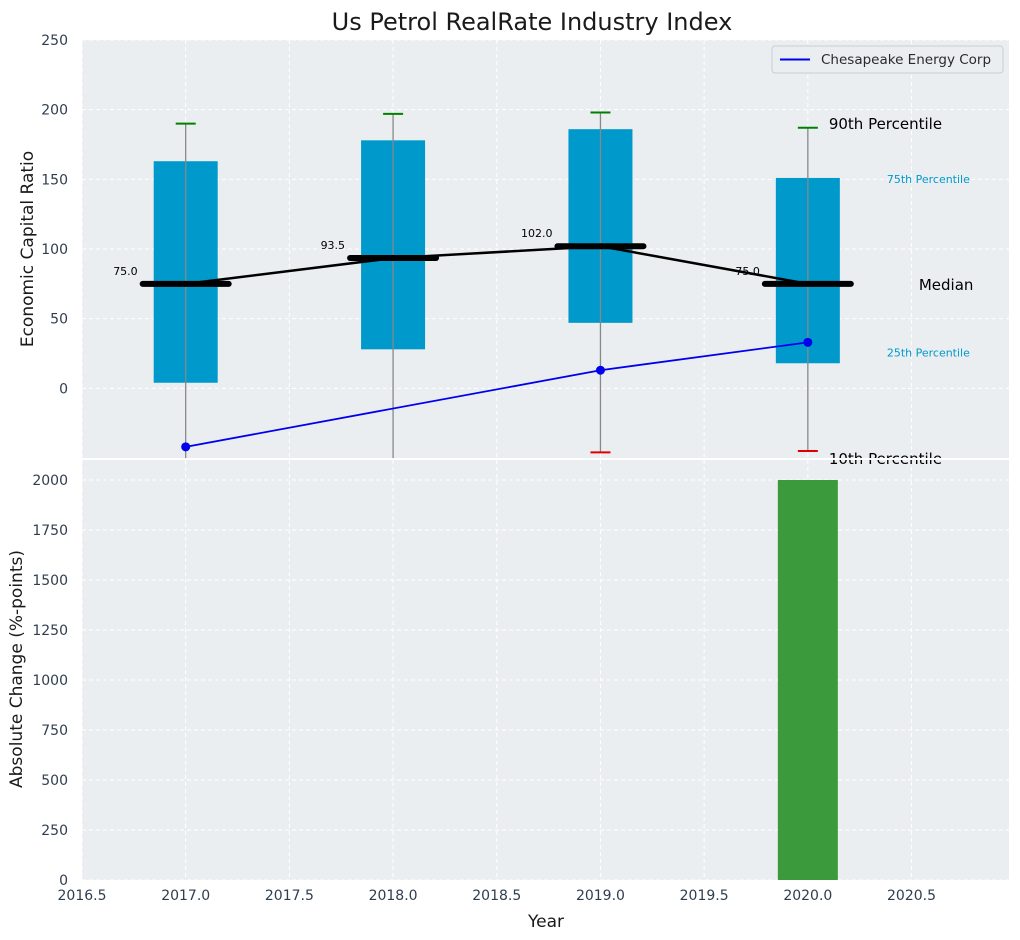  I want to click on median-value-label: 102.0, so click(537, 233).